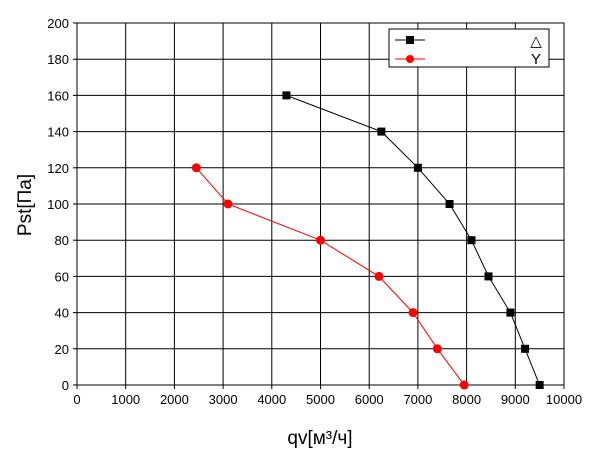 The width and height of the screenshot is (600, 458). I want to click on y-tick-label: 120, so click(58, 168).